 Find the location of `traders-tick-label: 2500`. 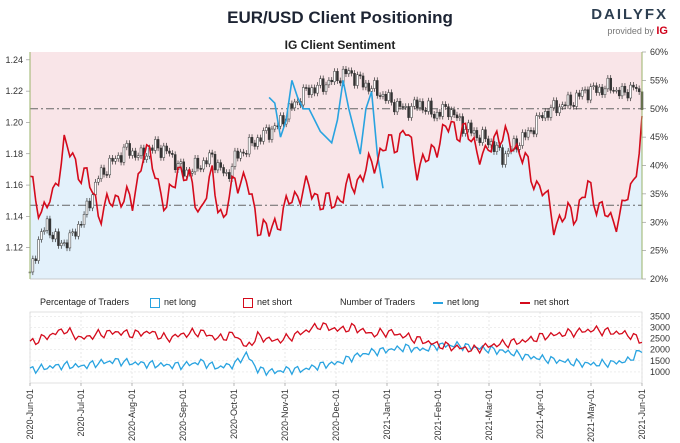

traders-tick-label: 2500 is located at coordinates (660, 339).